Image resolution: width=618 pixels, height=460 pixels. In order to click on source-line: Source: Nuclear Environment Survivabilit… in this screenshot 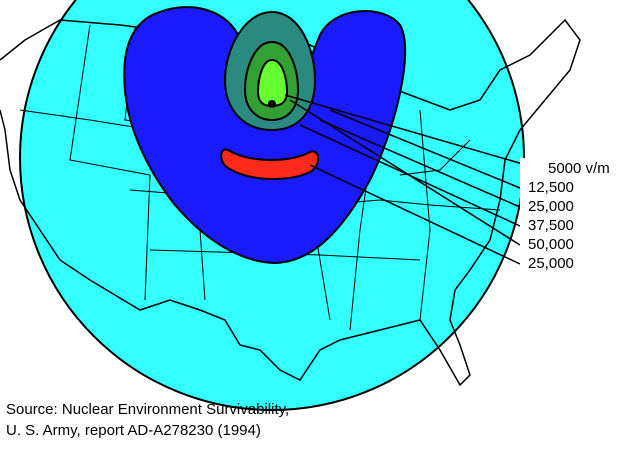, I will do `click(147, 409)`.